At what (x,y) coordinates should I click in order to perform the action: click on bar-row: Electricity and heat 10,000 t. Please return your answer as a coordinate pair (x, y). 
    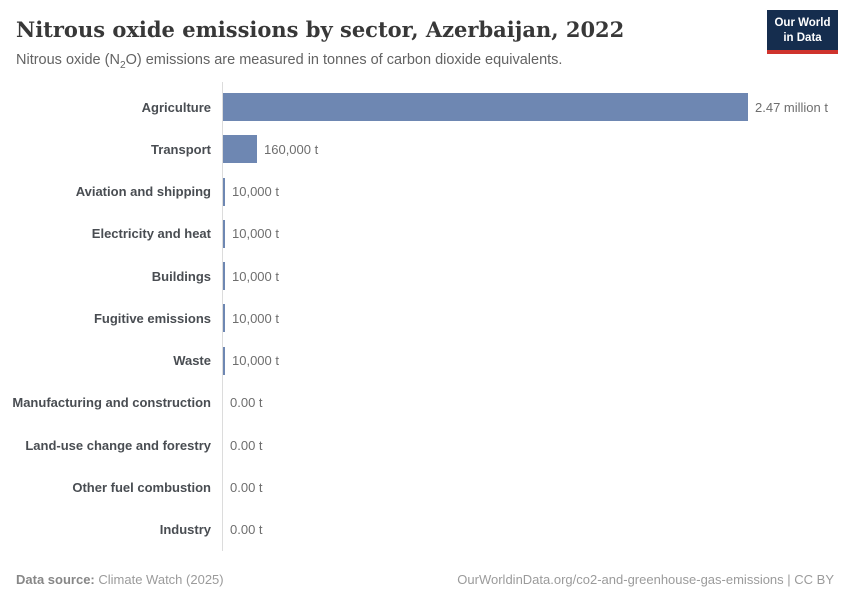
    Looking at the image, I should click on (425, 234).